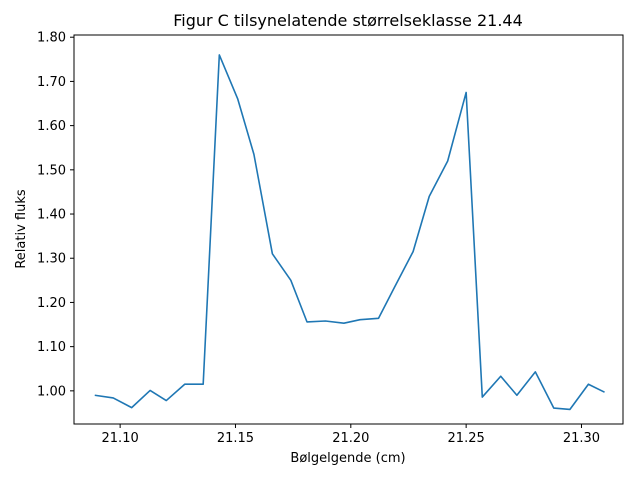  Describe the element at coordinates (21, 229) in the screenshot. I see `y-axis-label: Relativ fluks` at that location.